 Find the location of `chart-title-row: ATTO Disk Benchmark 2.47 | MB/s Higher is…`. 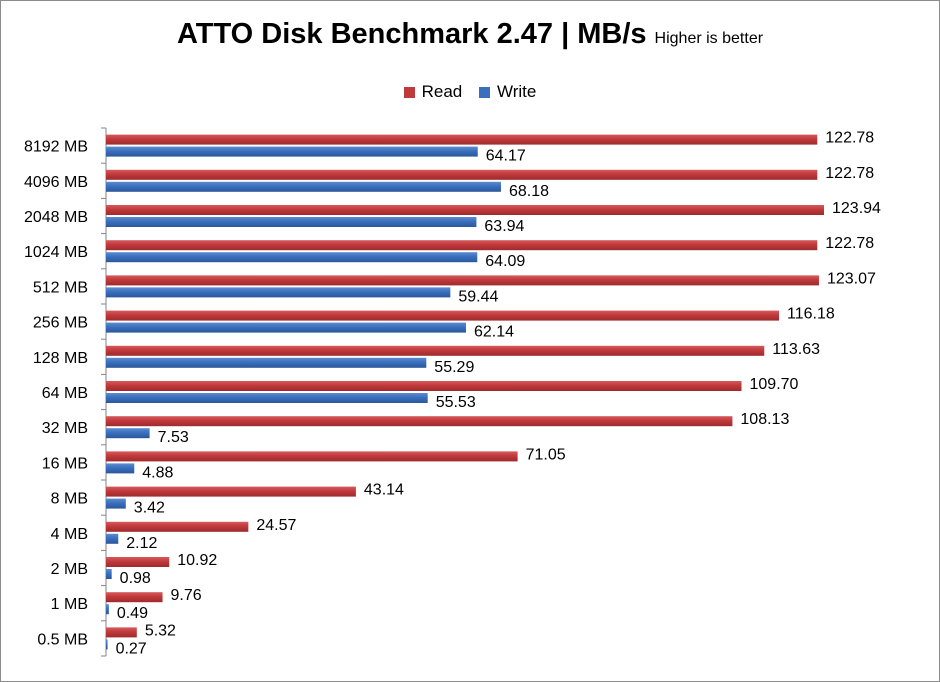

chart-title-row: ATTO Disk Benchmark 2.47 | MB/s Higher is… is located at coordinates (470, 34).